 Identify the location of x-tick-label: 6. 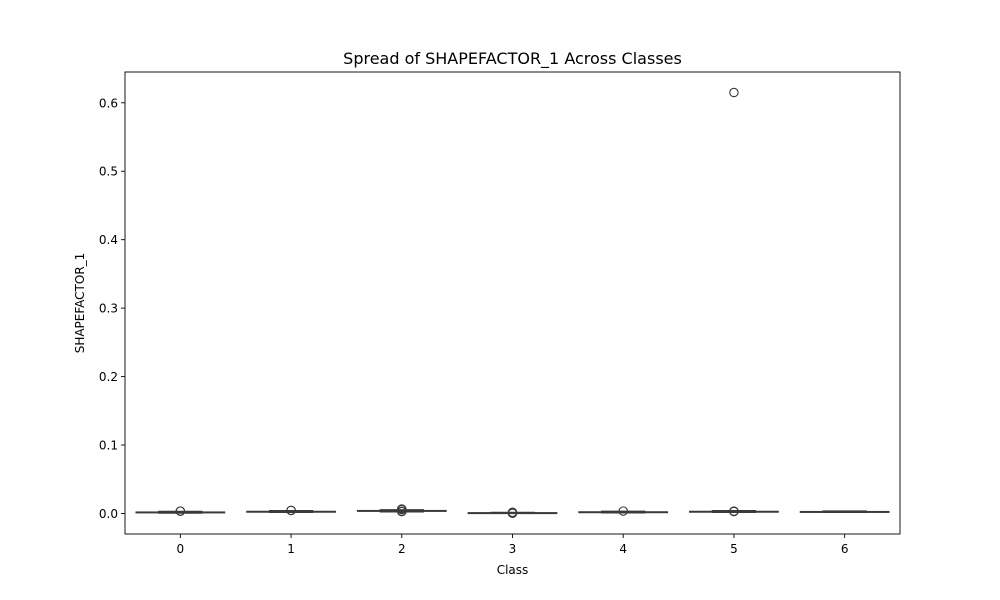
(845, 549).